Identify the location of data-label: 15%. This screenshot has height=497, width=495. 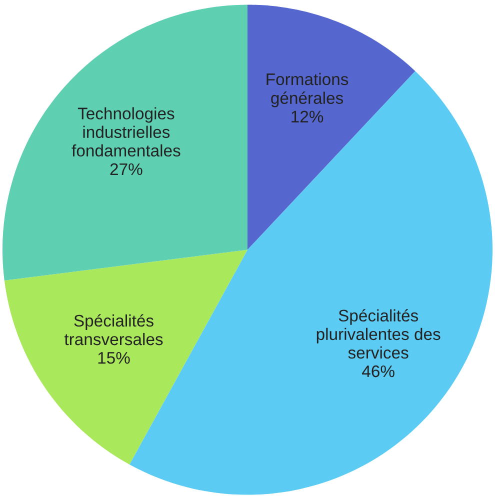
(114, 358).